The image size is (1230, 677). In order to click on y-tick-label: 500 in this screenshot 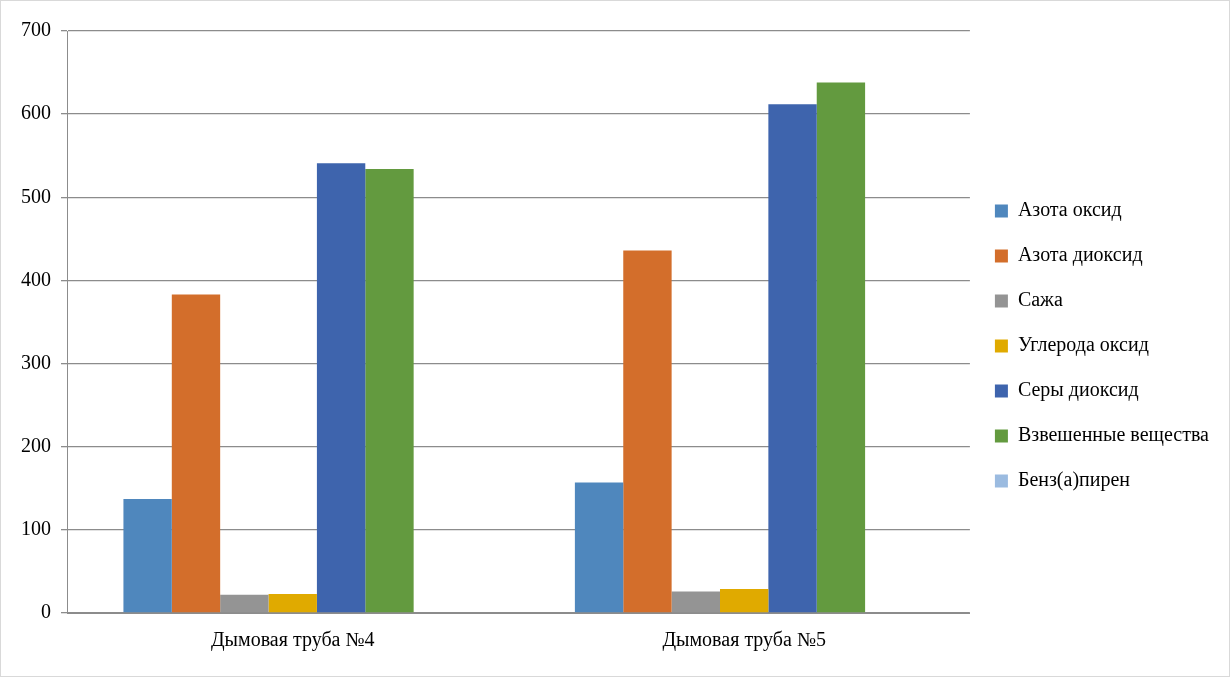, I will do `click(36, 195)`.